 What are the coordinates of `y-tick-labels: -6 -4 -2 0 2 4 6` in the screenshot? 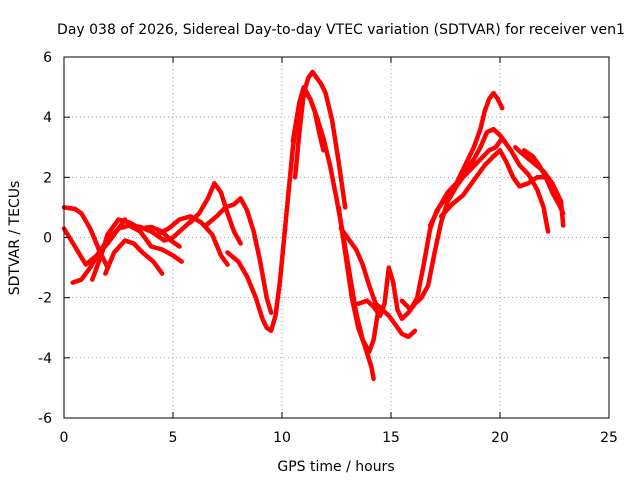 It's located at (45, 238).